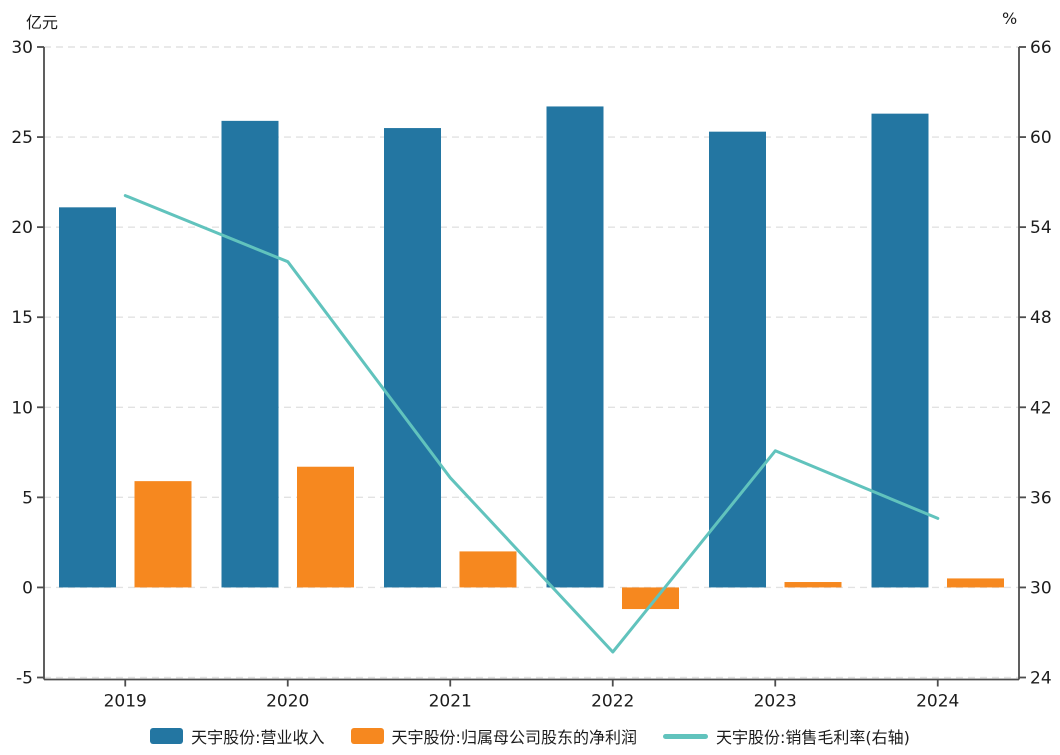 This screenshot has height=755, width=1060. I want to click on revenue-bar-2024, so click(900, 350).